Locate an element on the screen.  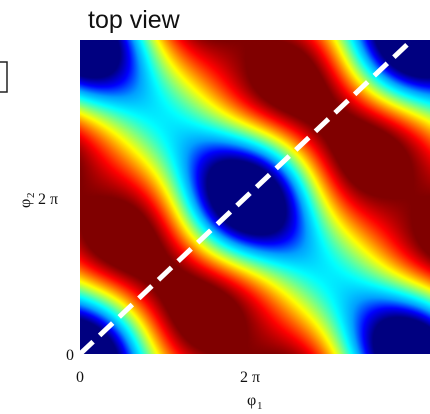
chart-title: top view is located at coordinates (134, 20).